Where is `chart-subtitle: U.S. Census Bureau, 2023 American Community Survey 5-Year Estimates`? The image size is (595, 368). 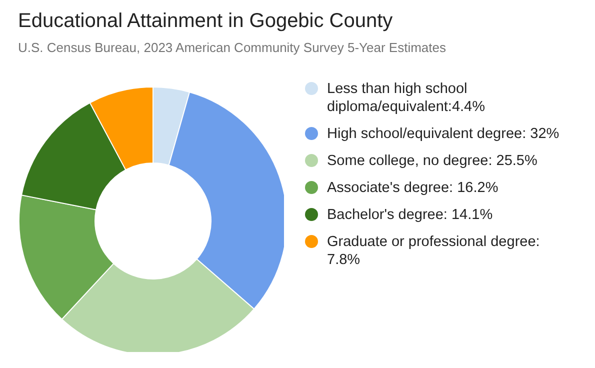
chart-subtitle: U.S. Census Bureau, 2023 American Community Survey 5-Year Estimates is located at coordinates (232, 47).